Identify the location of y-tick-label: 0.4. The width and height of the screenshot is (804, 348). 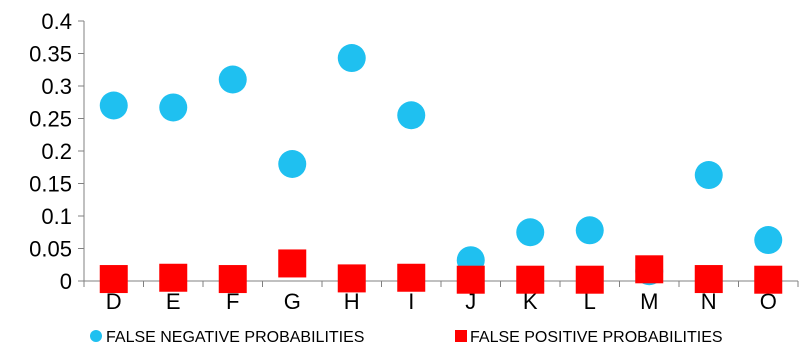
(56, 21).